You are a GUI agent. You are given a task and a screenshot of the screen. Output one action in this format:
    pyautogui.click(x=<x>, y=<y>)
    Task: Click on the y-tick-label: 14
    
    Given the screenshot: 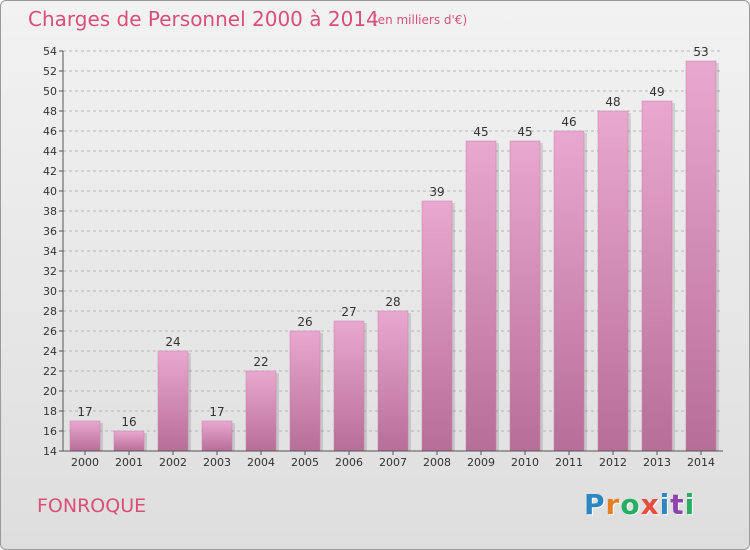 What is the action you would take?
    pyautogui.click(x=50, y=451)
    